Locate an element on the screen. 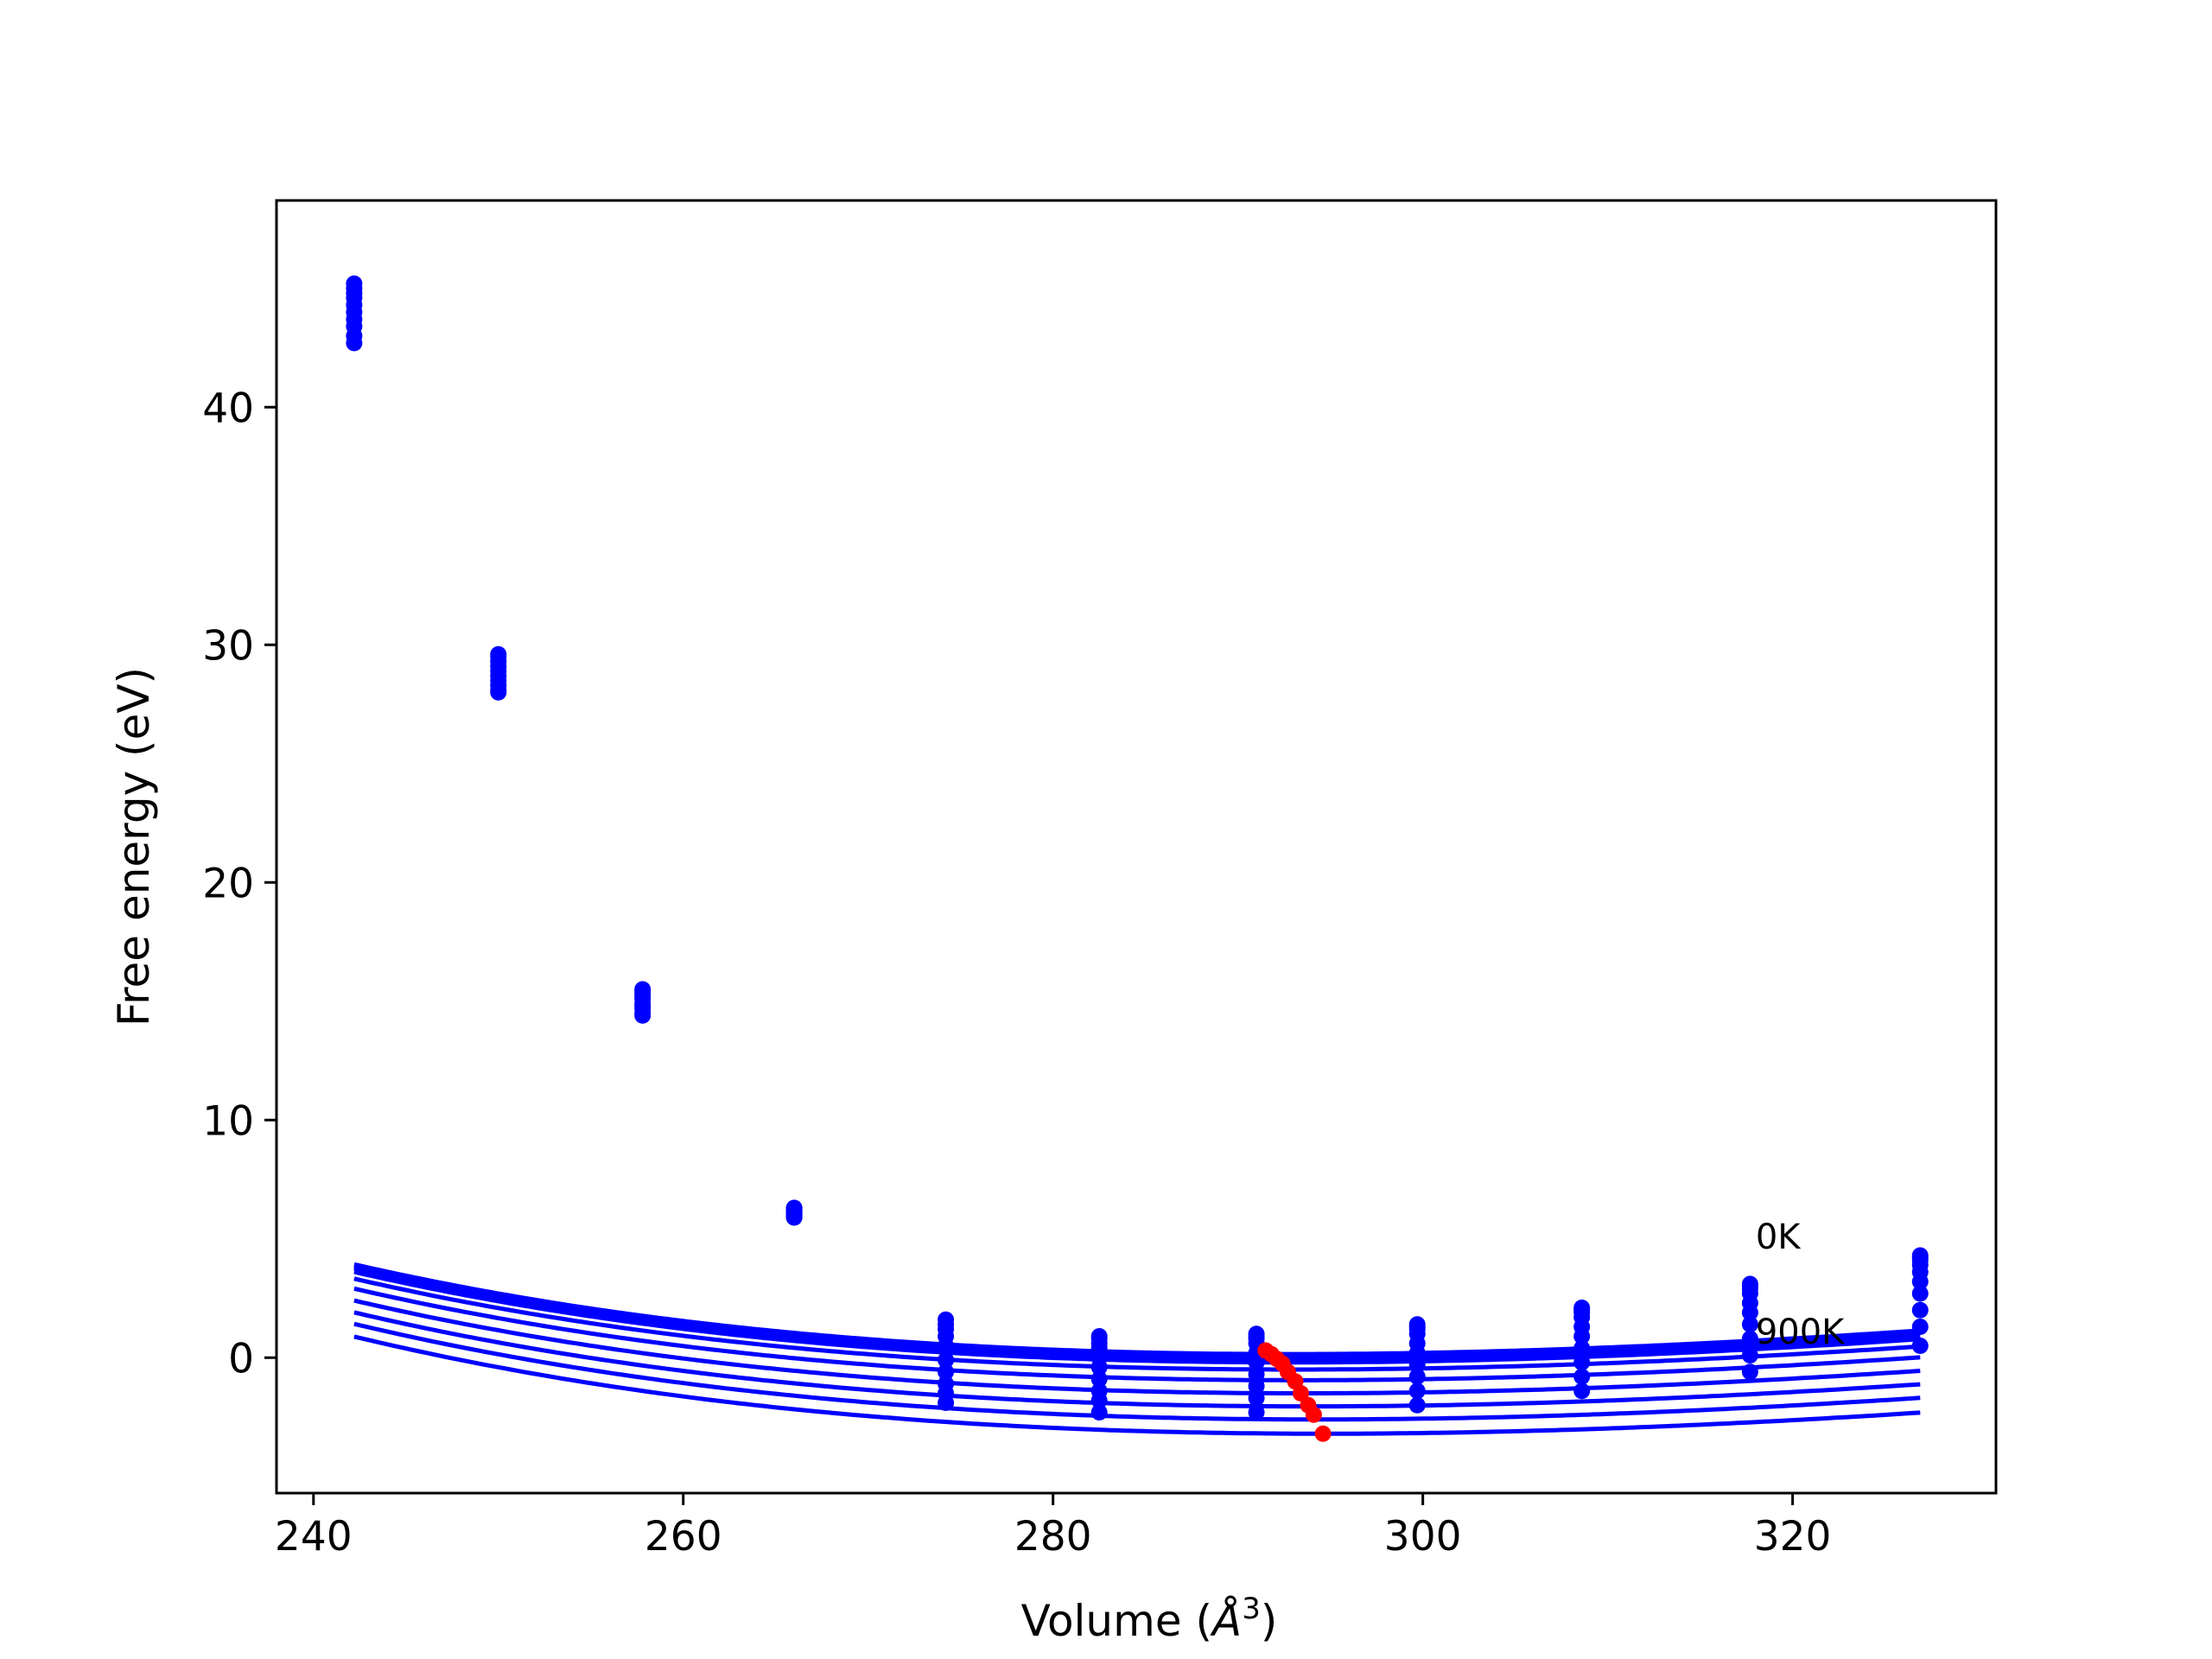 This screenshot has height=1659, width=2212. curve-300K is located at coordinates (1137, 1317).